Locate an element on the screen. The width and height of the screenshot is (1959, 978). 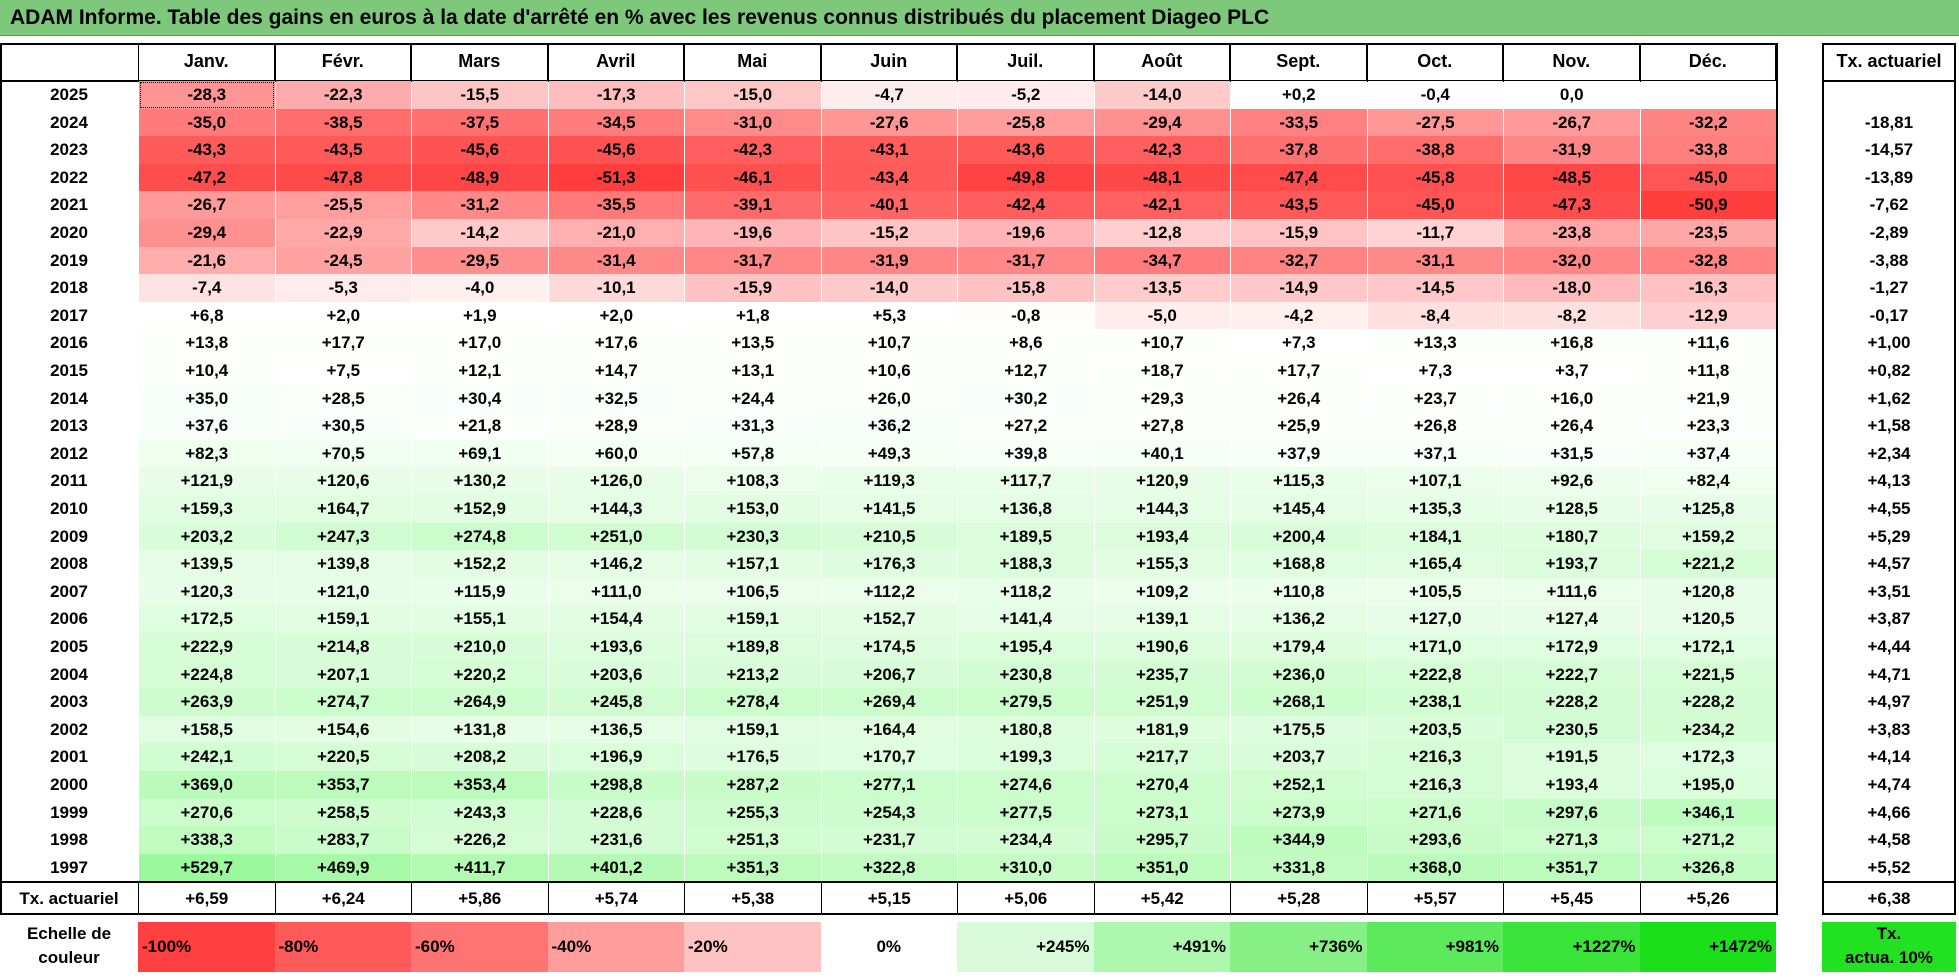
table-cell: +196,9 is located at coordinates (616, 757).